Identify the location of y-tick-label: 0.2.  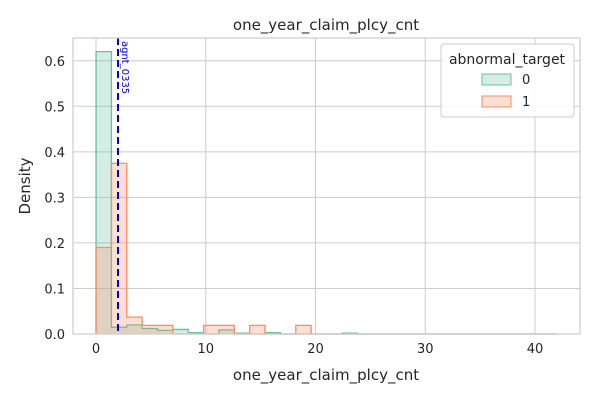
(54, 244).